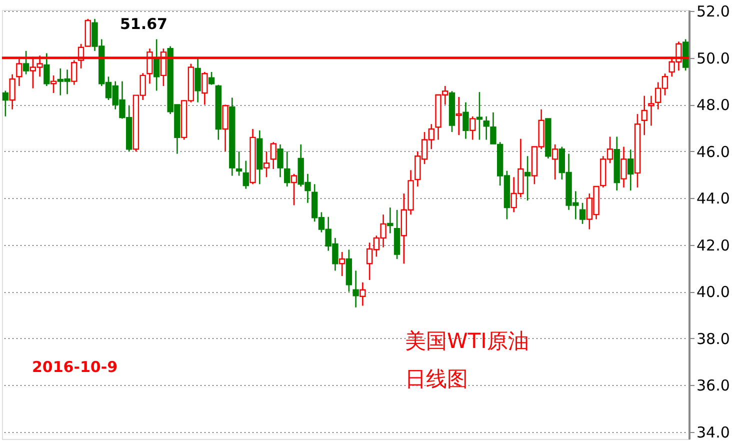 Image resolution: width=732 pixels, height=442 pixels. Describe the element at coordinates (713, 151) in the screenshot. I see `y-tick-label: 46.0` at that location.